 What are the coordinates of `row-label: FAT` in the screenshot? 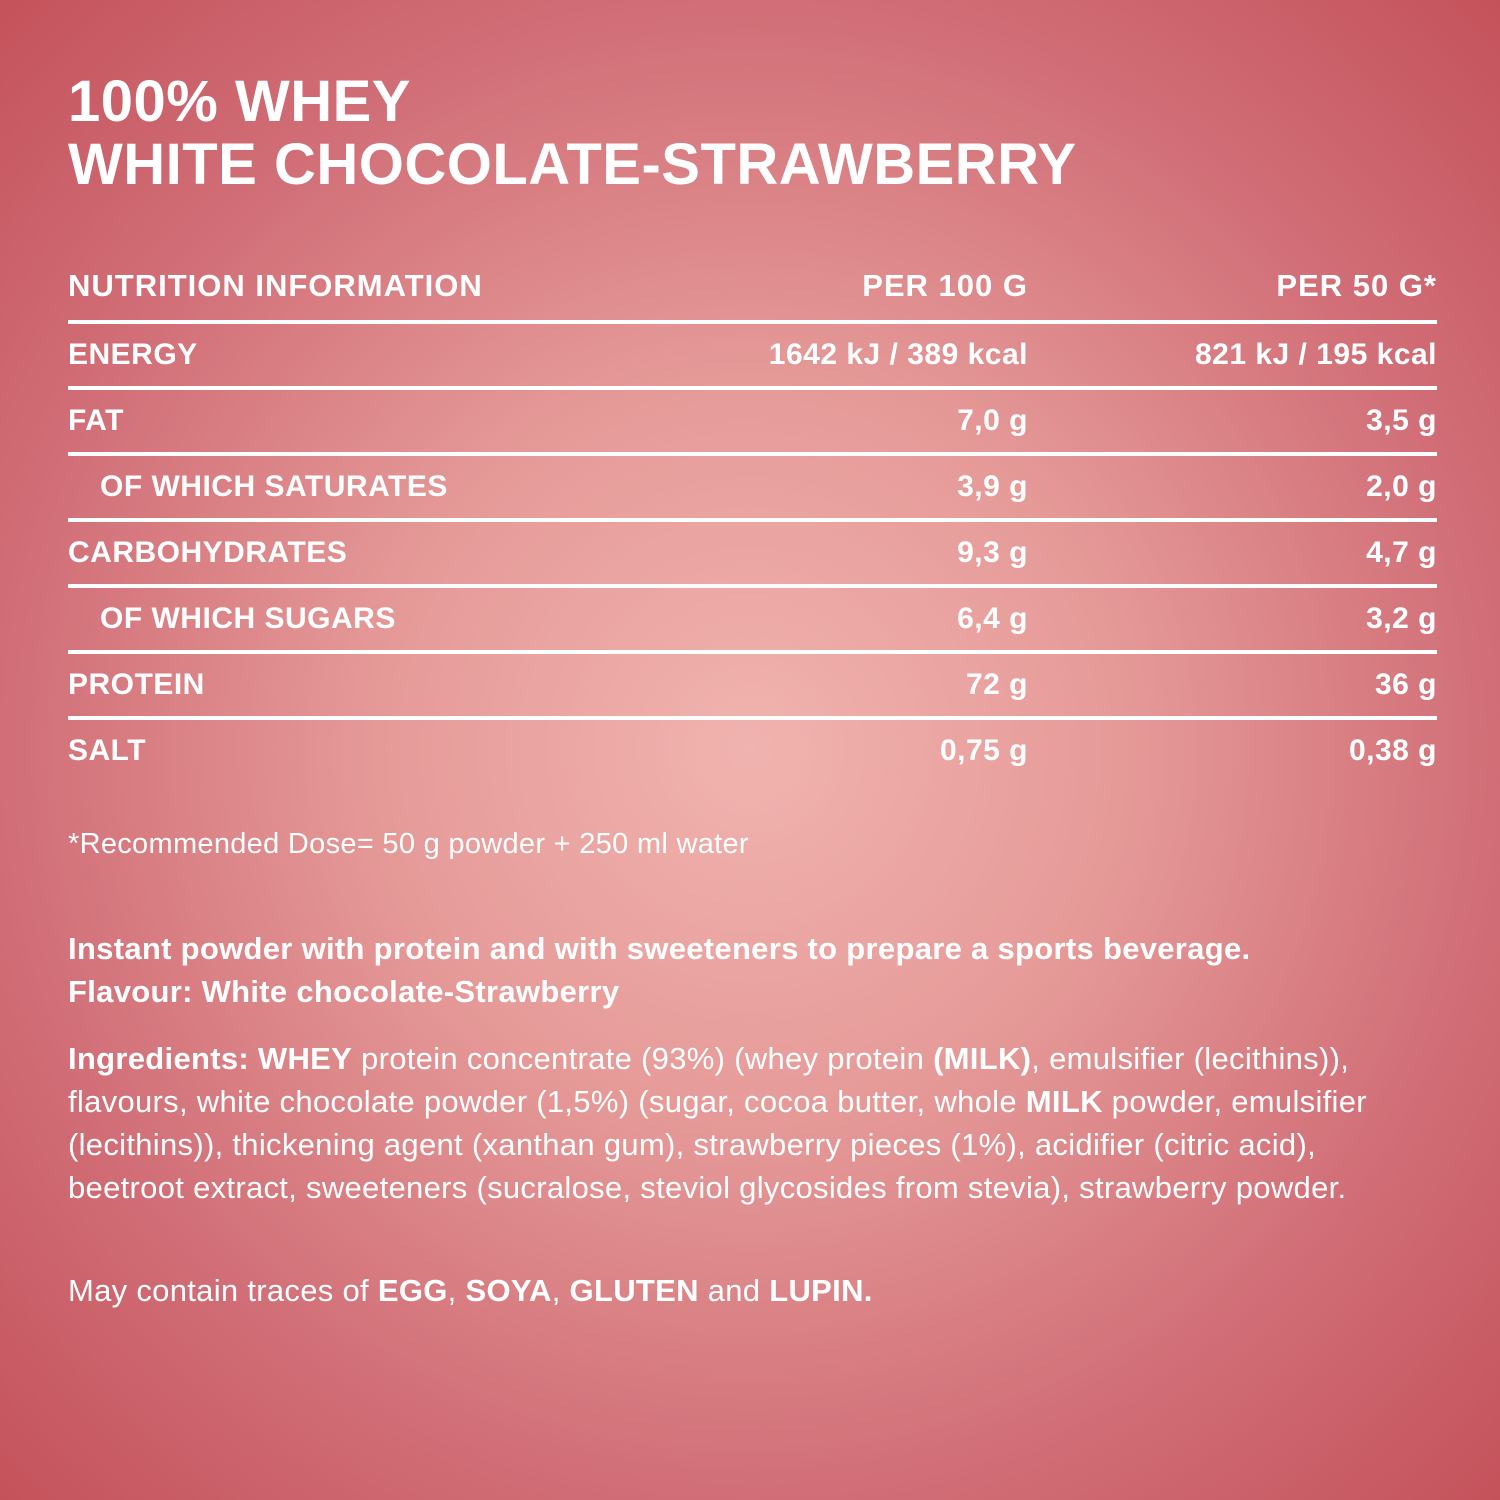 It's located at (96, 420).